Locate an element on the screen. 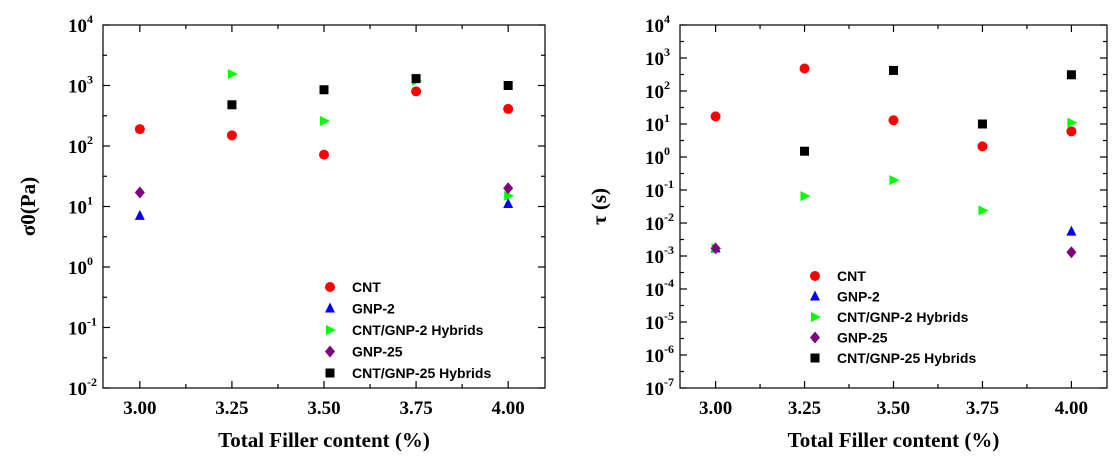 This screenshot has height=456, width=1117. y-axis-title: τ (s) is located at coordinates (599, 206).